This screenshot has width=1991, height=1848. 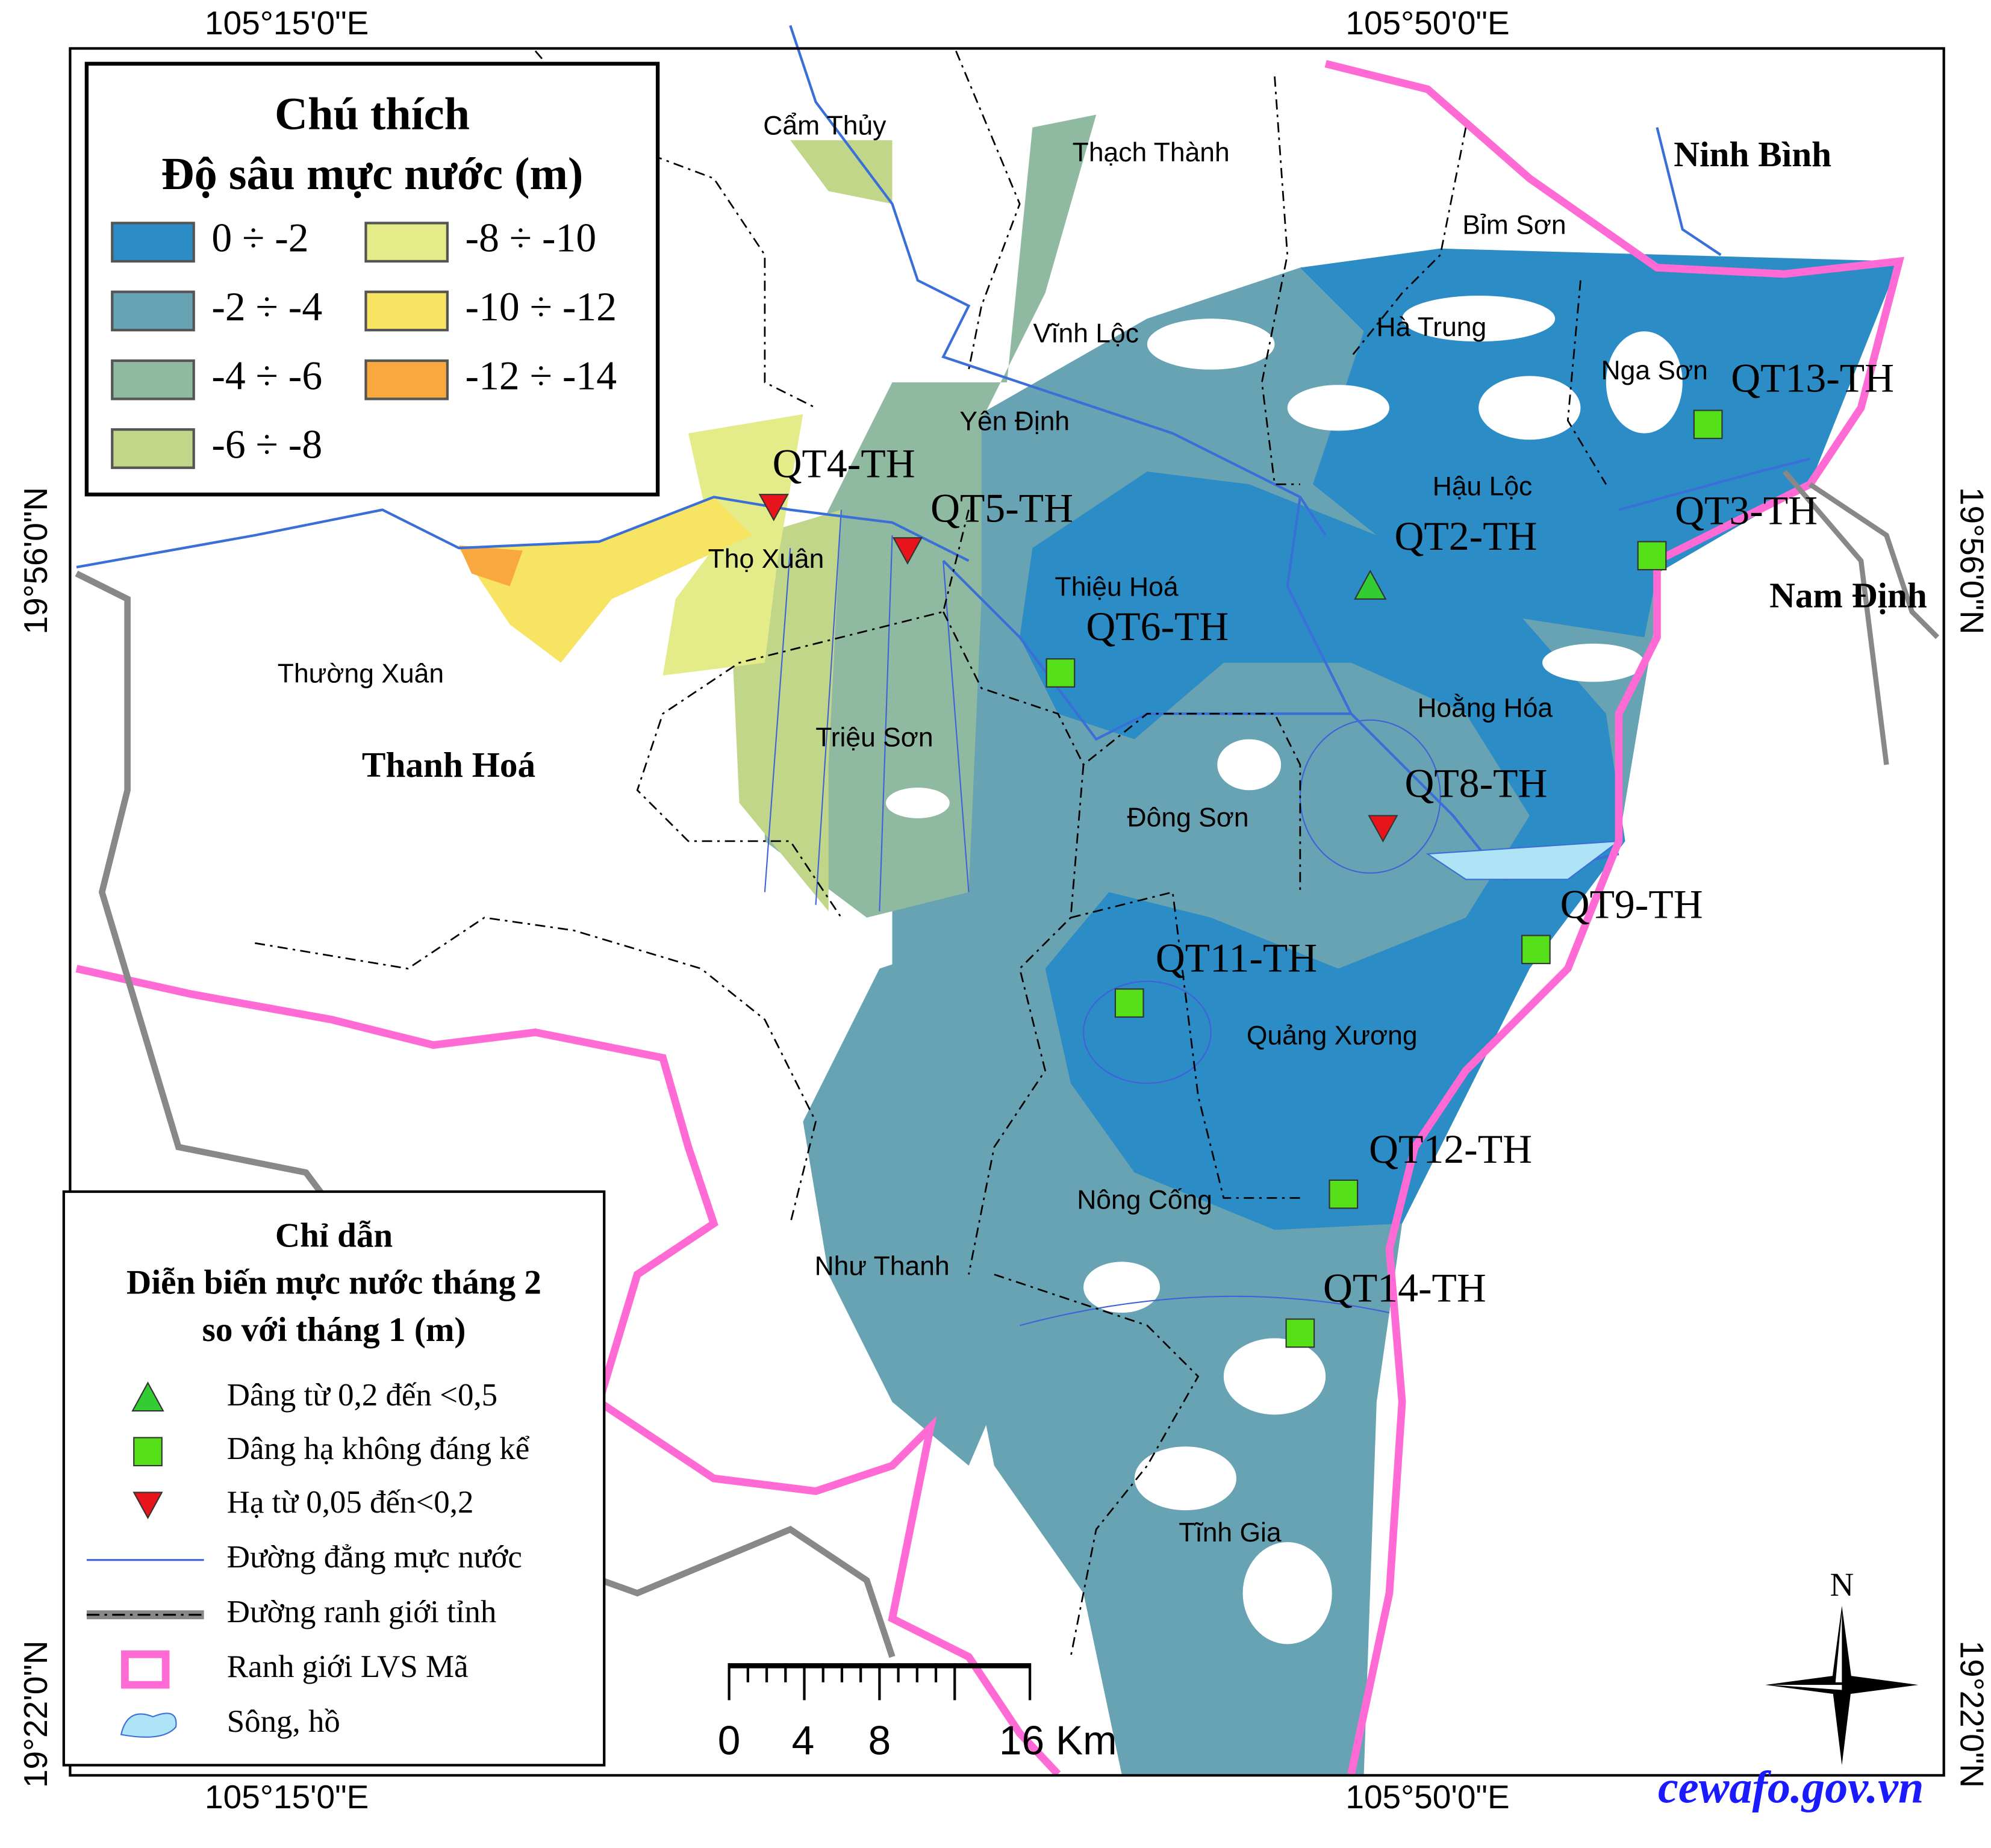 I want to click on place-label: Như Thanh, so click(x=883, y=1267).